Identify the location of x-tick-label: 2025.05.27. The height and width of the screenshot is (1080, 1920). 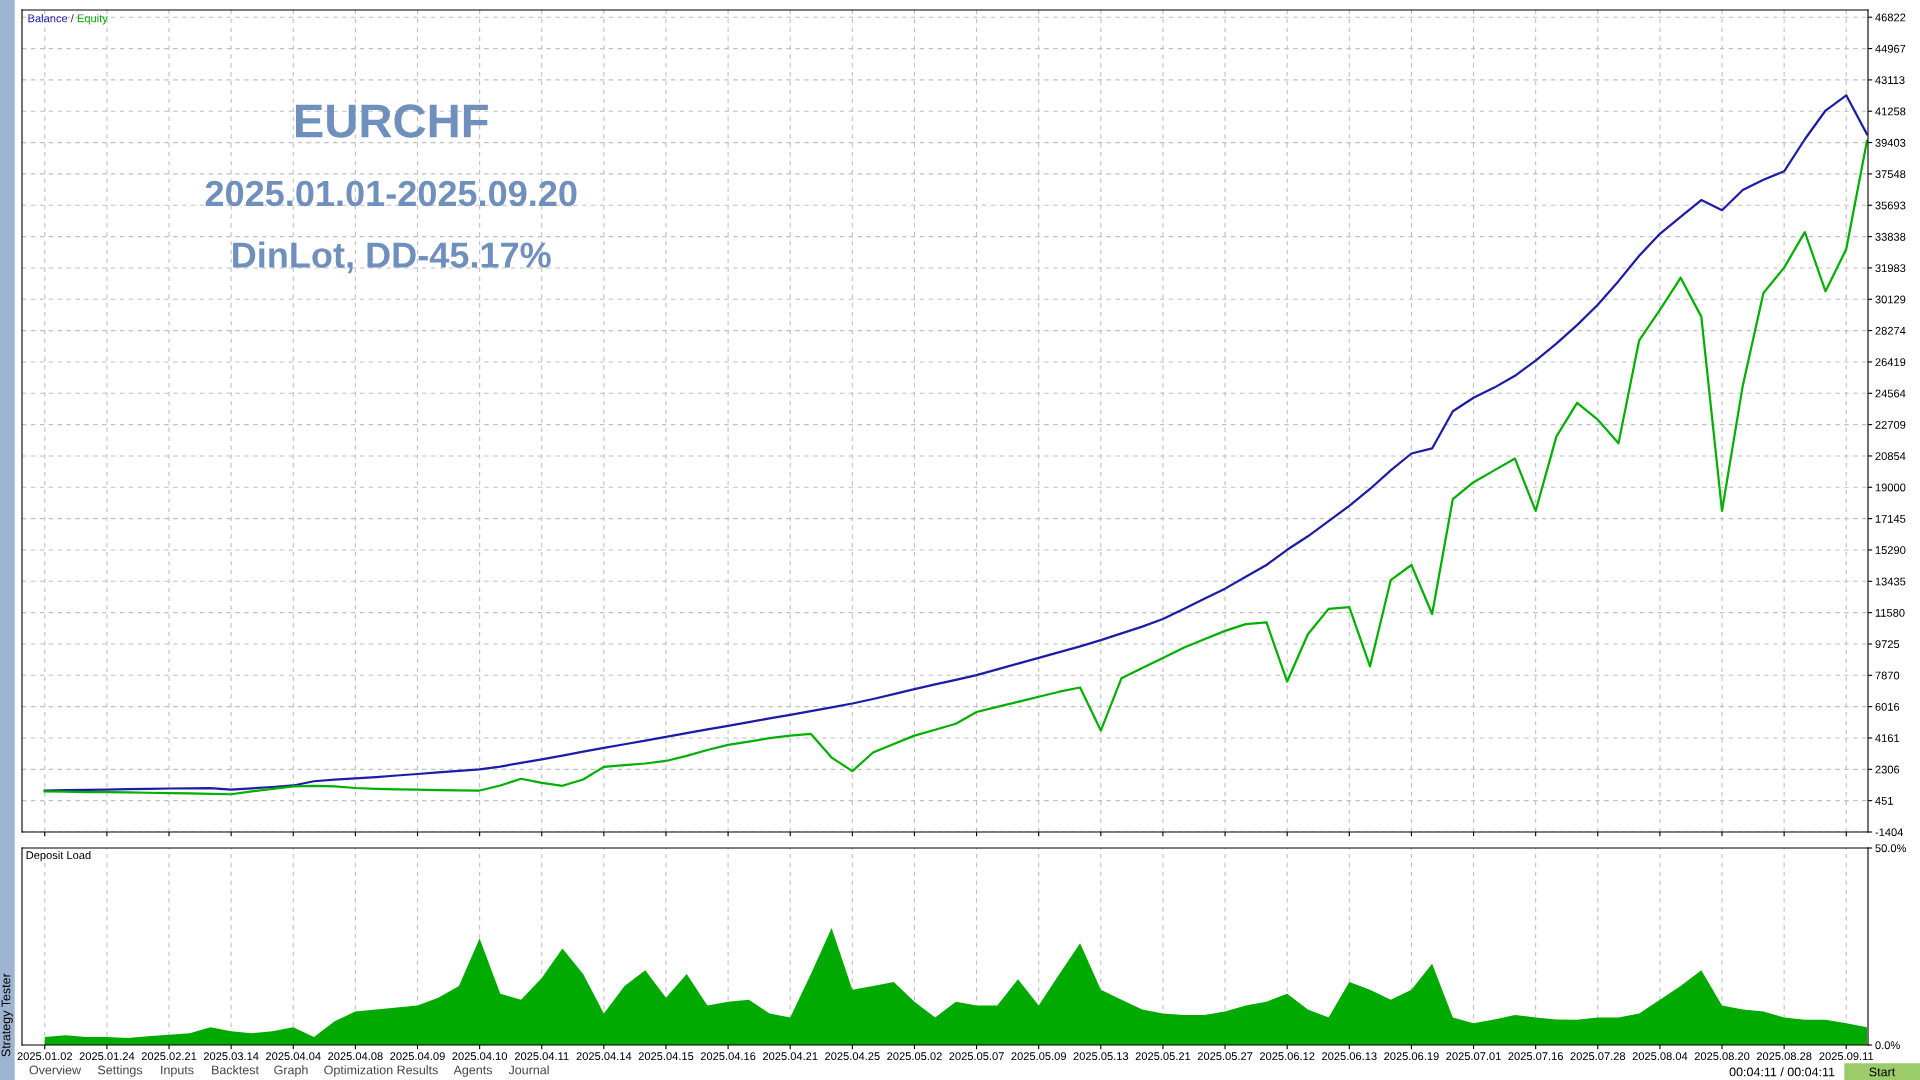
(1225, 1056).